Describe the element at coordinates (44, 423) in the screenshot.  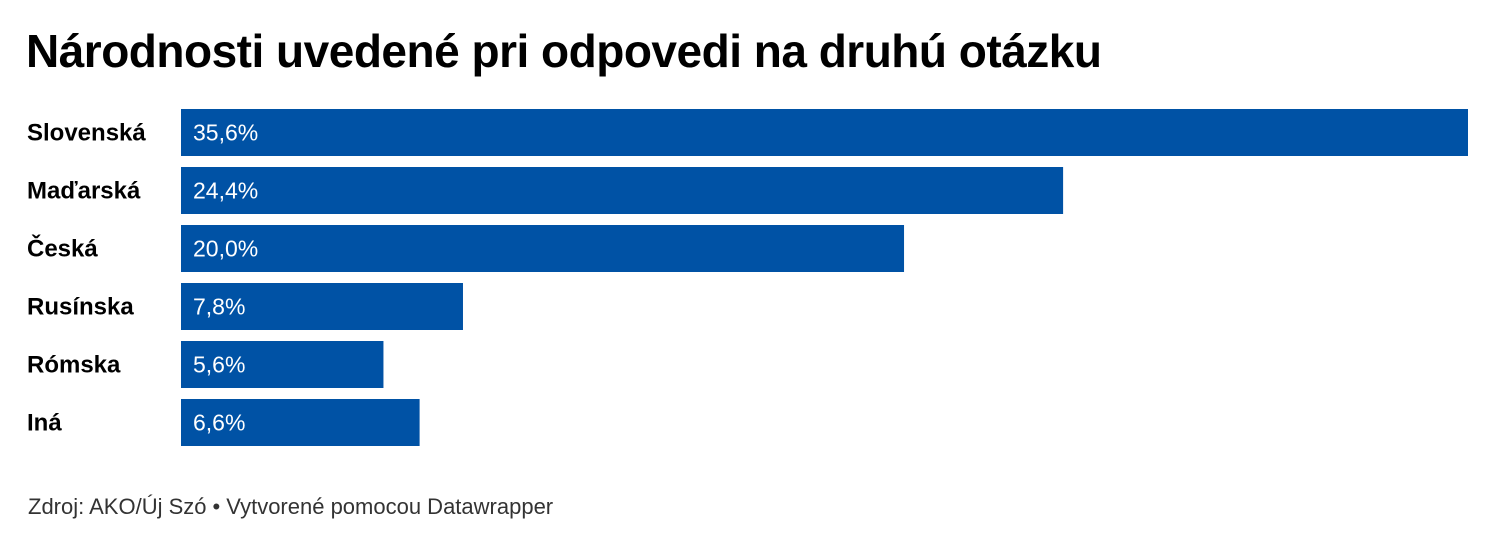
I see `category-label: Iná` at that location.